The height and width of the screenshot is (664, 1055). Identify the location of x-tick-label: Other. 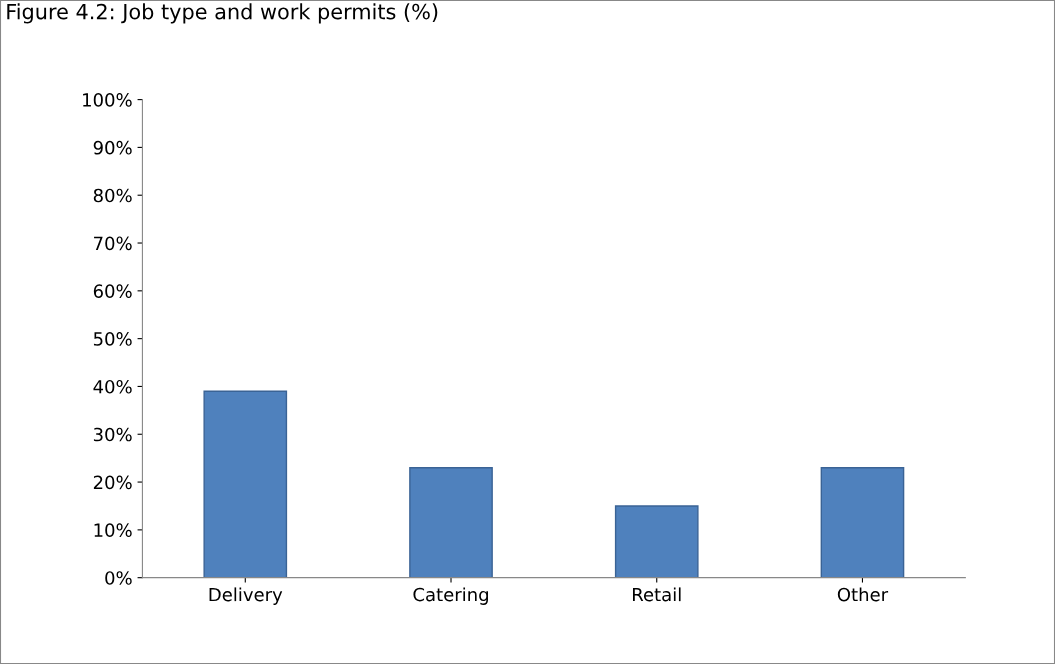
(863, 594).